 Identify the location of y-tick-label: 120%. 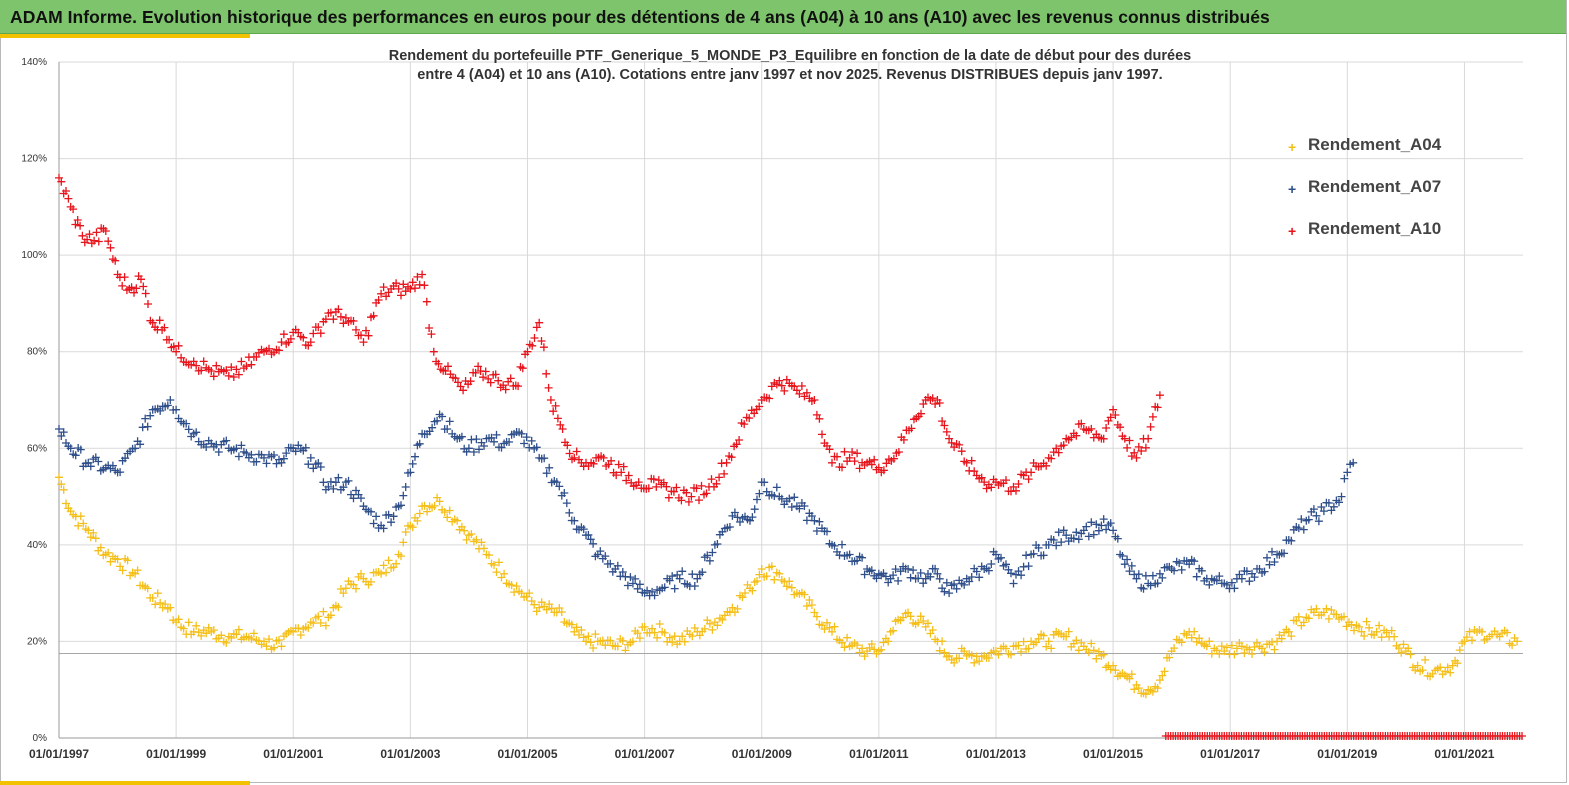
(34, 159).